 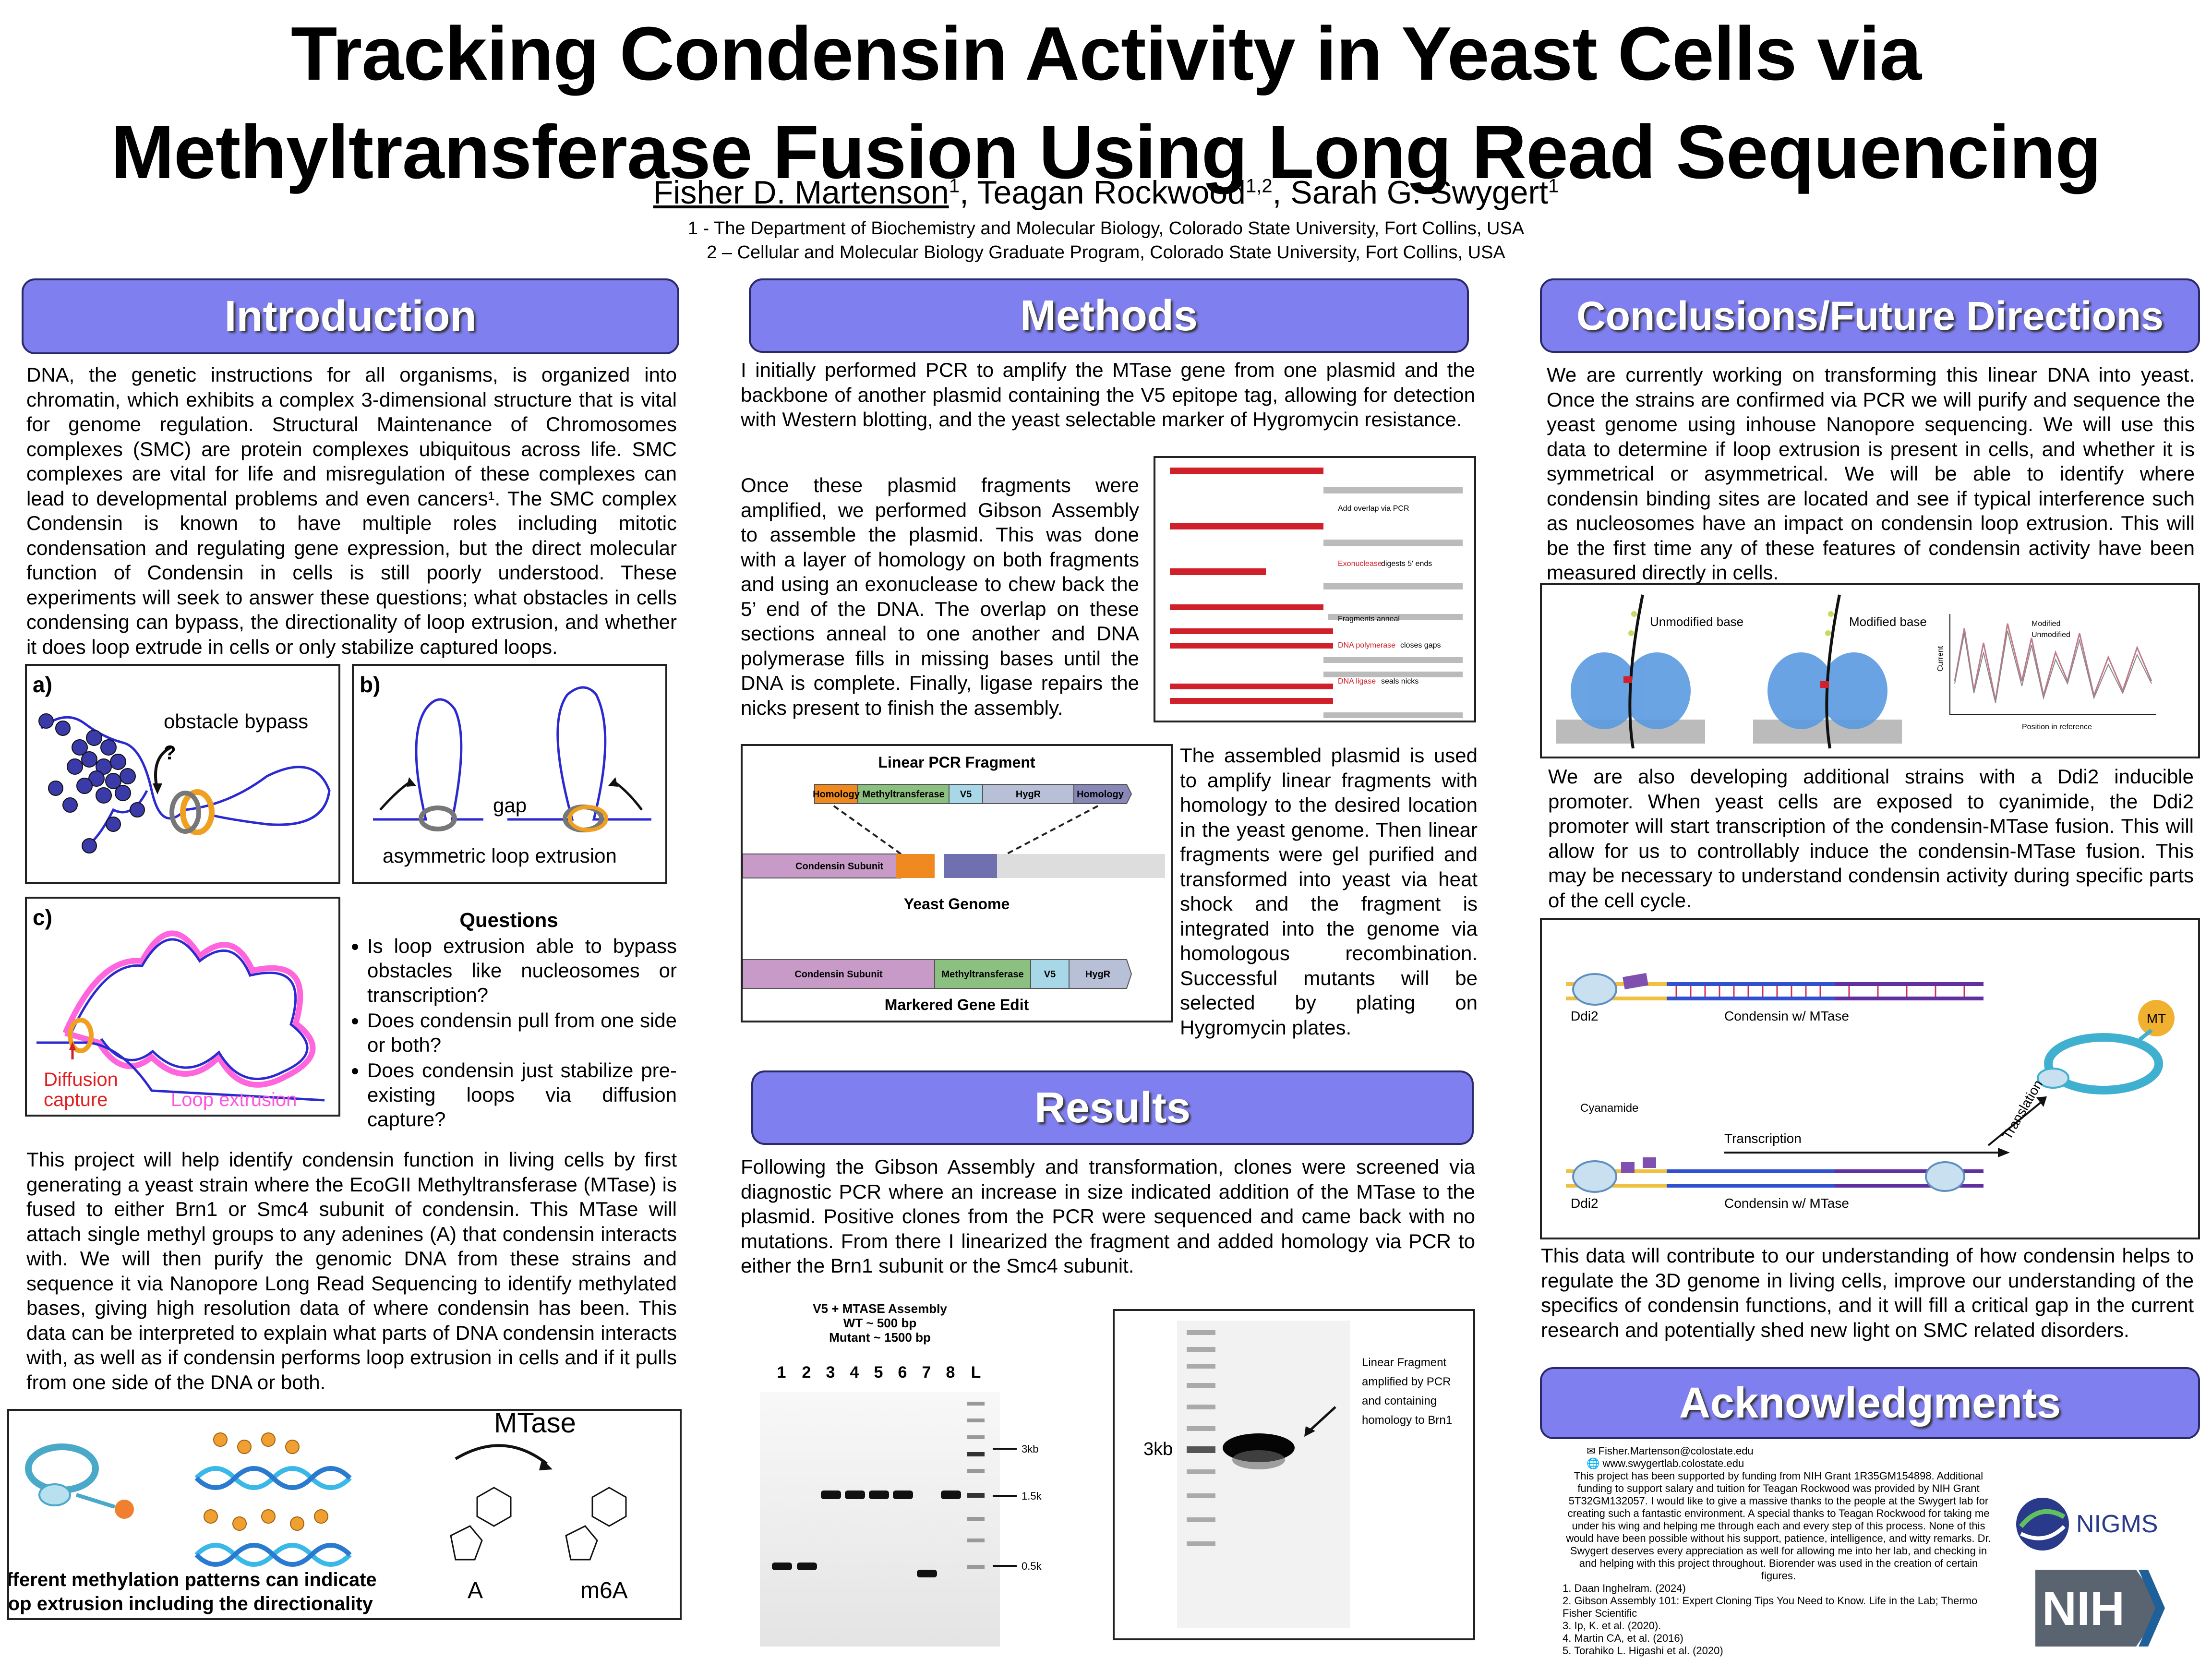 What do you see at coordinates (1112, 1107) in the screenshot?
I see `results-heading: Results` at bounding box center [1112, 1107].